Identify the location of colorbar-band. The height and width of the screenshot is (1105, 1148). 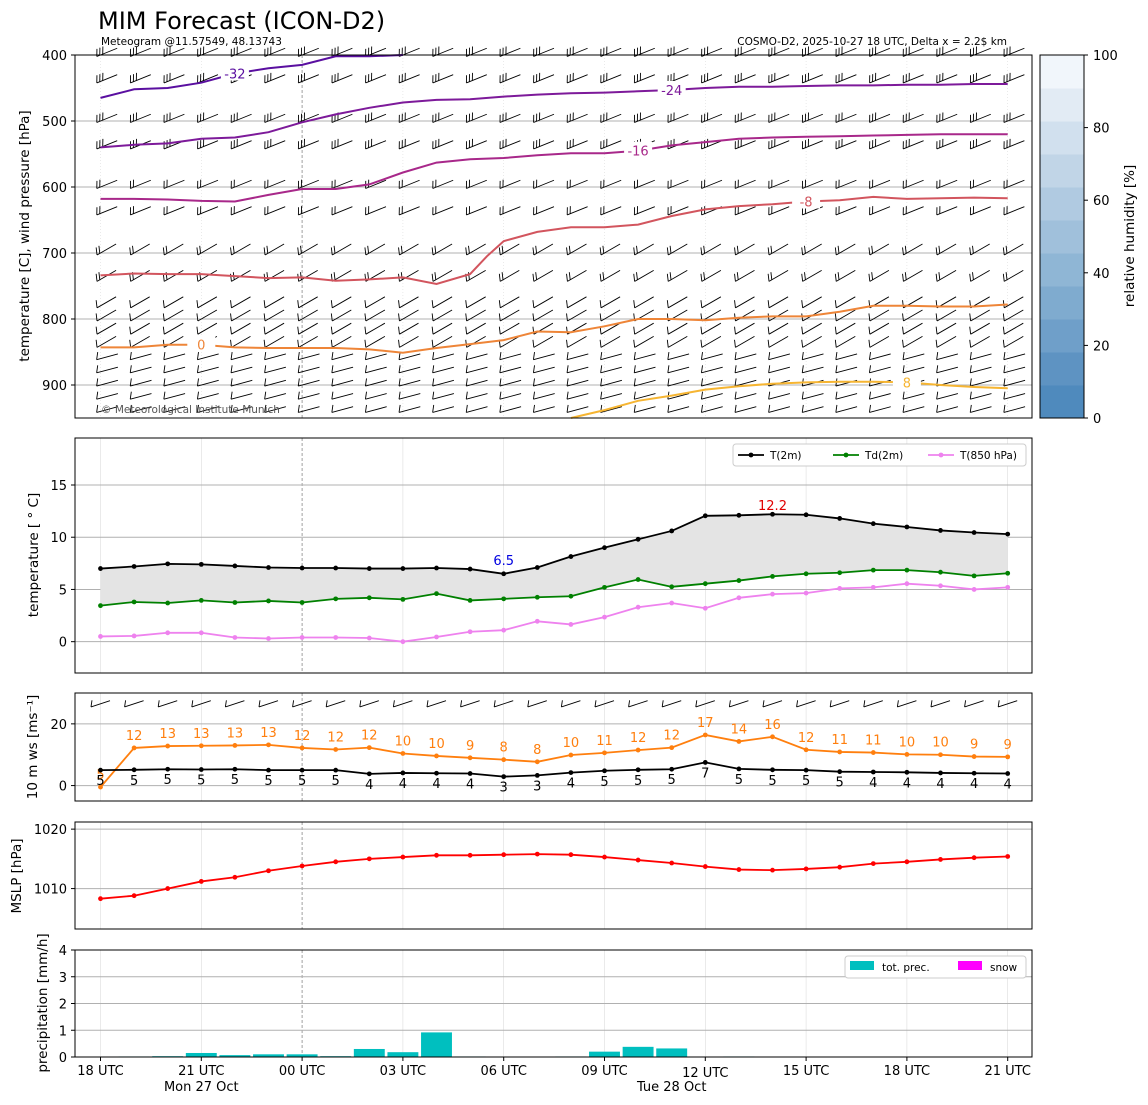
(1062, 303).